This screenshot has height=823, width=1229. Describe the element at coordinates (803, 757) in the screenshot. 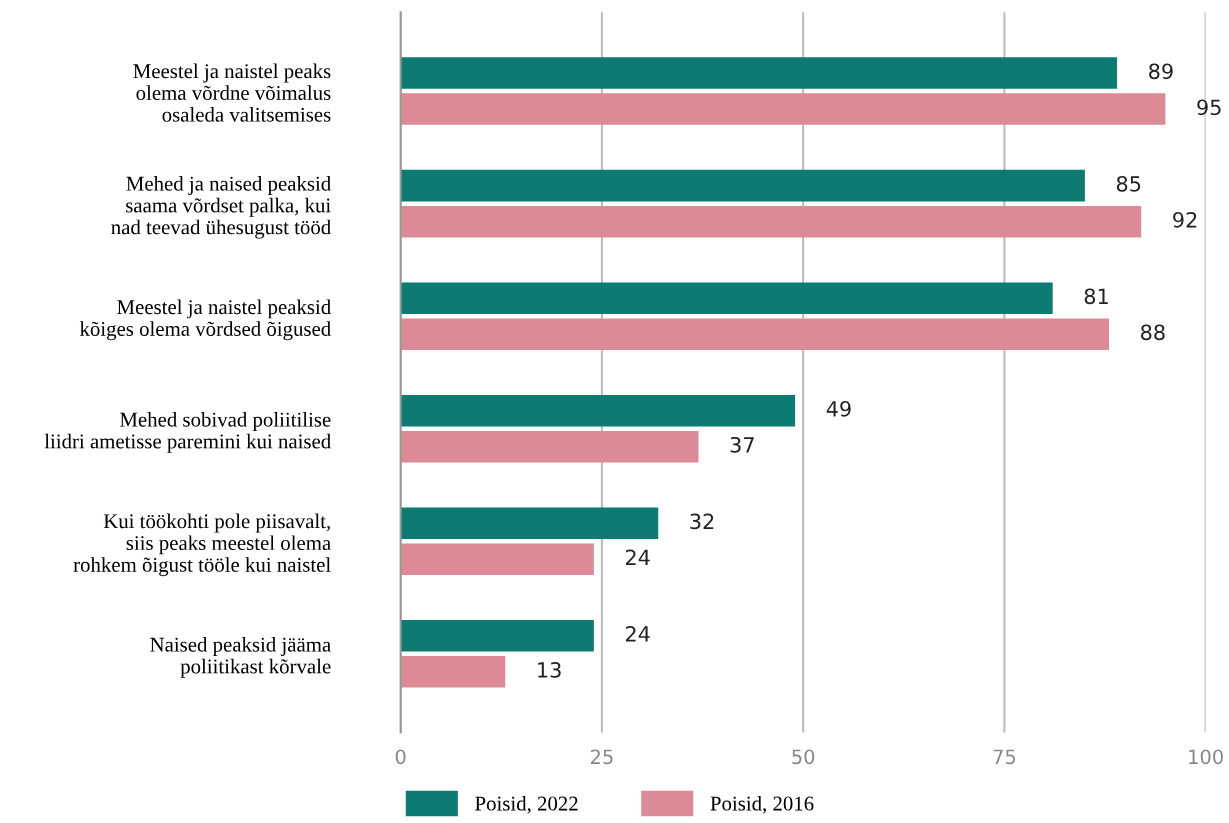

I see `x-tick-label: 50` at that location.